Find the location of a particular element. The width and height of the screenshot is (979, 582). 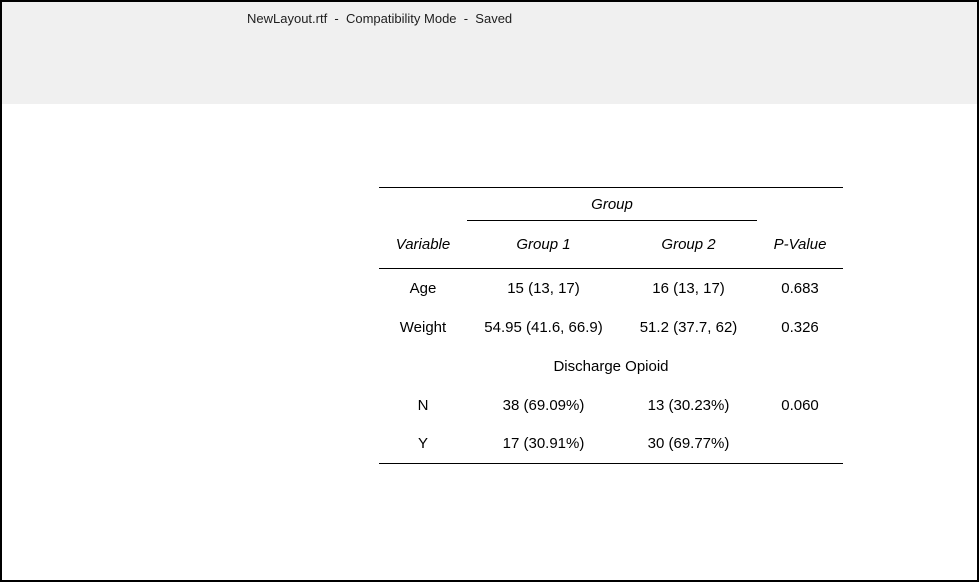

cell-age-group1: 15 (13, 17) is located at coordinates (543, 288).